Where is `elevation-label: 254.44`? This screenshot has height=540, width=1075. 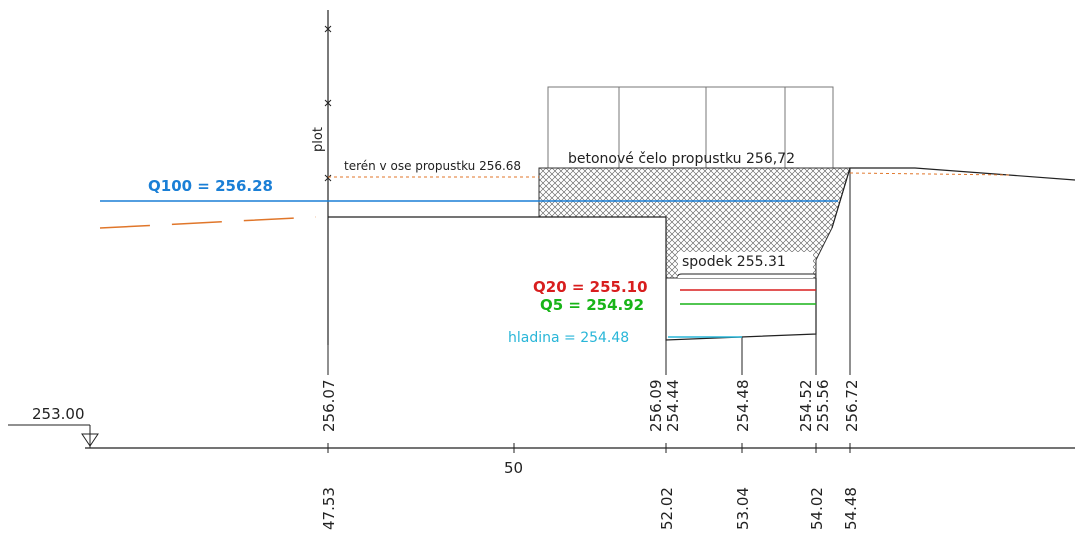 elevation-label: 254.44 is located at coordinates (673, 406).